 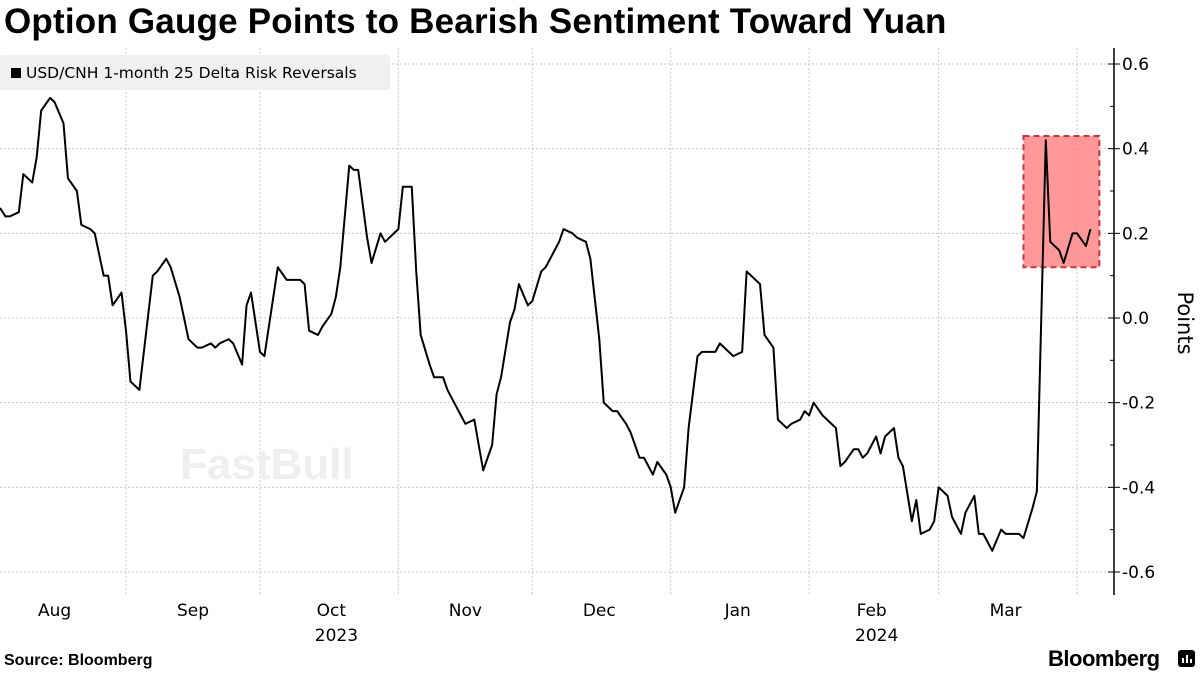 What do you see at coordinates (16, 72) in the screenshot?
I see `legend-swatch` at bounding box center [16, 72].